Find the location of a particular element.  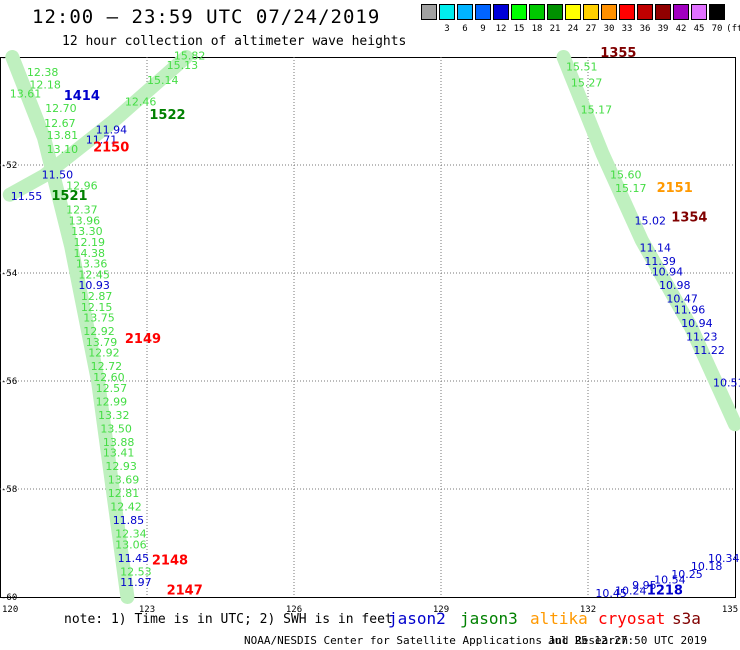

map-title: 12:00 — 23:59 UTC 07/24/2019 is located at coordinates (206, 17).